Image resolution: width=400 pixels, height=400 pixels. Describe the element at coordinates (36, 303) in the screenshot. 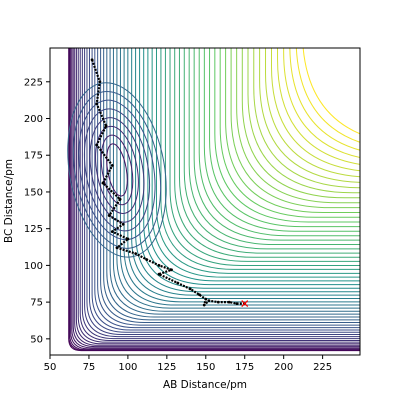

I see `y-tick-label: 75` at that location.